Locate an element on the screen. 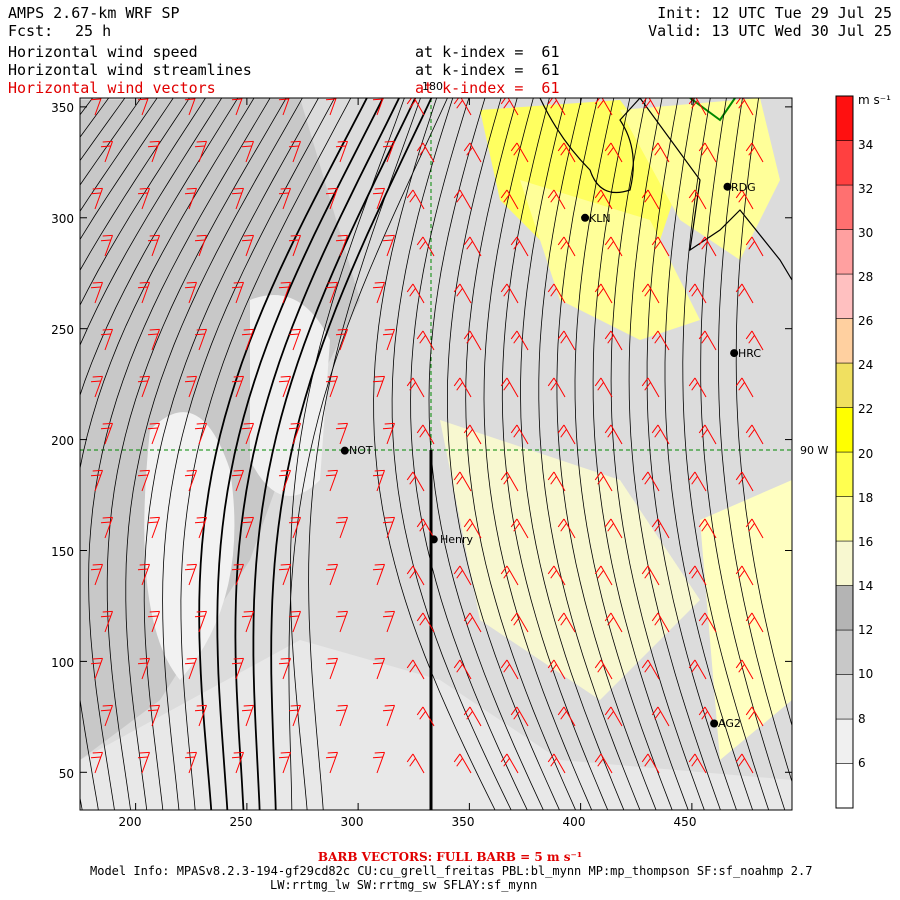  speed-region-low is located at coordinates (189, 546).